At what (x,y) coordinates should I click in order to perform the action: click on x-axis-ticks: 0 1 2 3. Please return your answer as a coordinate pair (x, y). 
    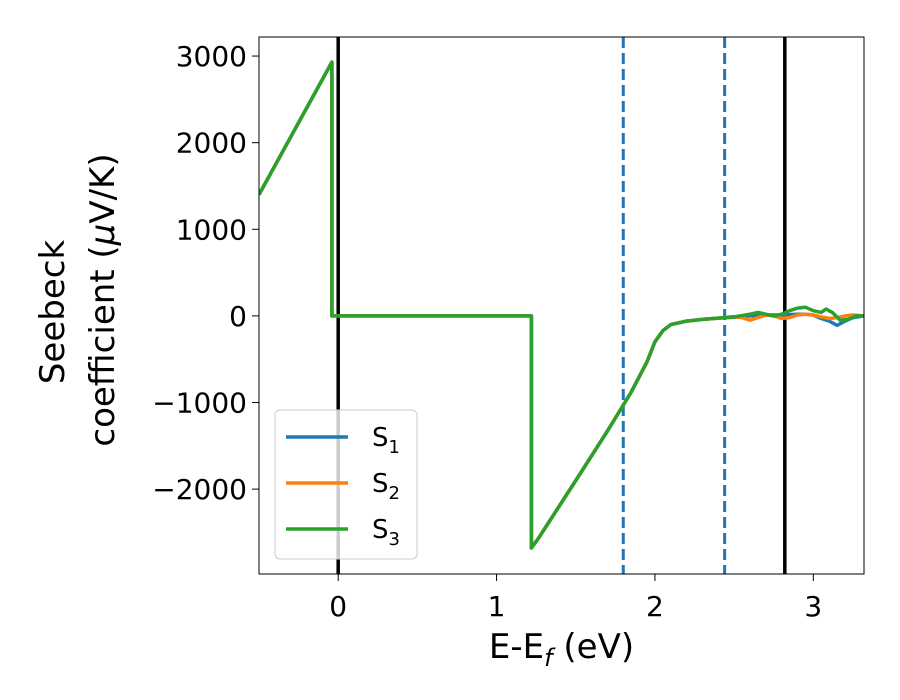
    Looking at the image, I should click on (575, 598).